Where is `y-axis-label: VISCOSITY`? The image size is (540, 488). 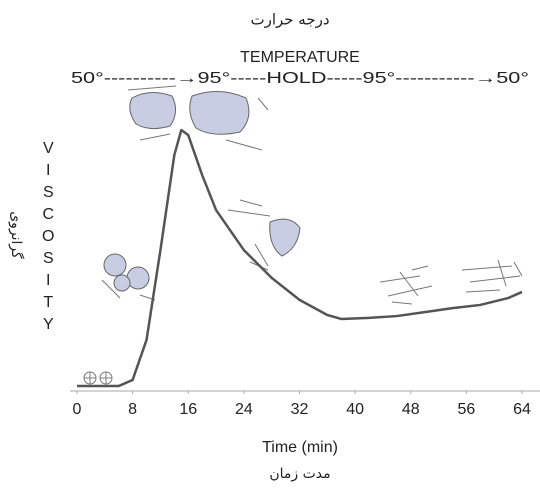 y-axis-label: VISCOSITY is located at coordinates (48, 239).